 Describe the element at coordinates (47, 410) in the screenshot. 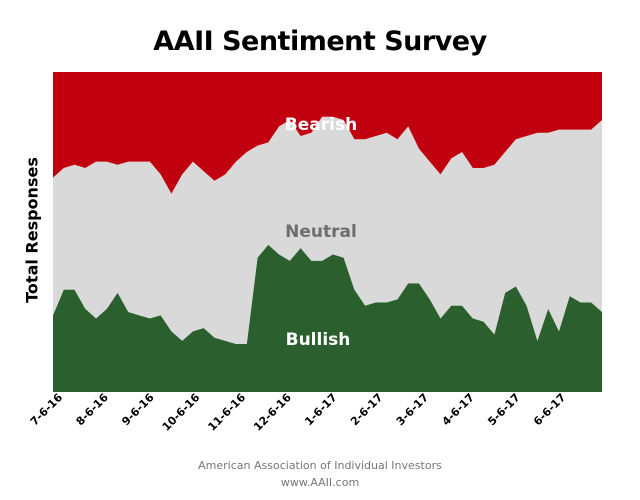

I see `x-tick-label: 7-6-16` at that location.